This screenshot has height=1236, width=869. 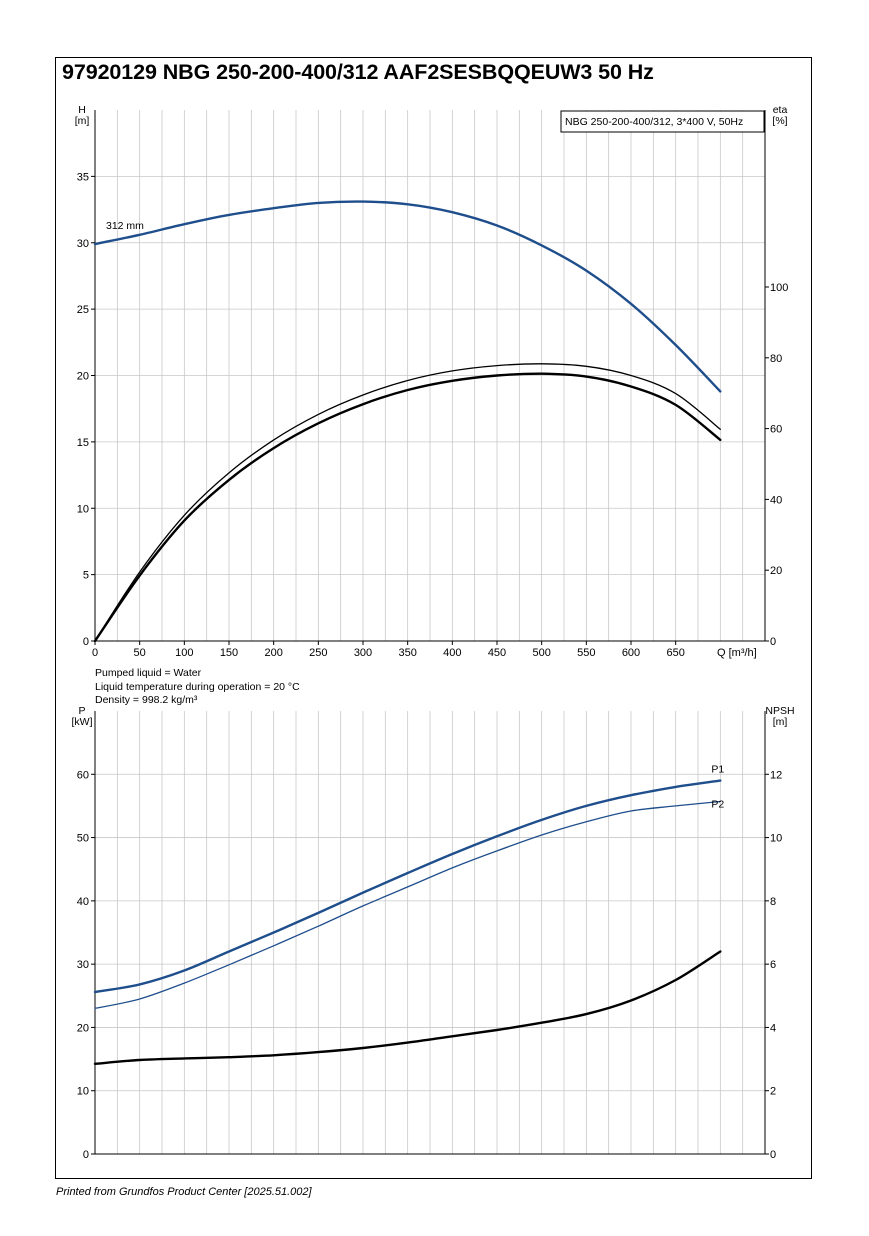 I want to click on legend-box, so click(x=662, y=121).